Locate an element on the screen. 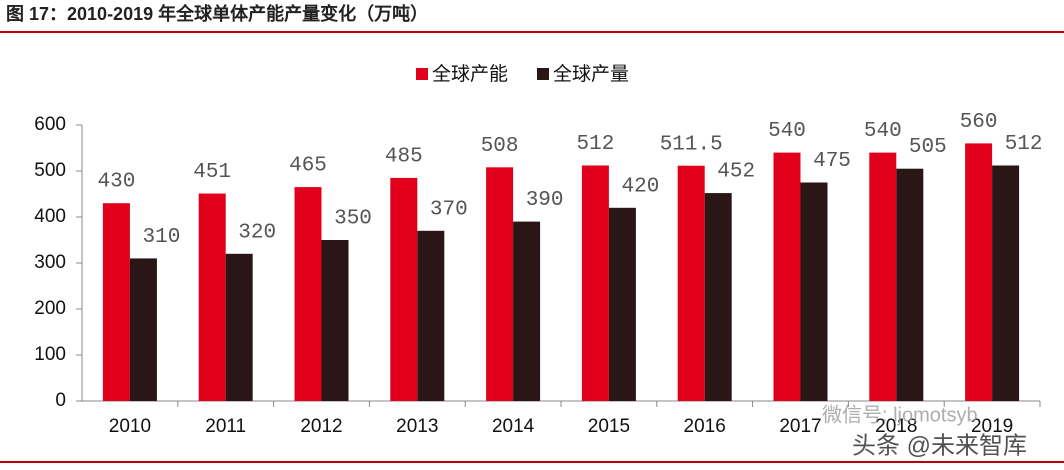 Image resolution: width=1064 pixels, height=470 pixels. value-label: 475 is located at coordinates (832, 161).